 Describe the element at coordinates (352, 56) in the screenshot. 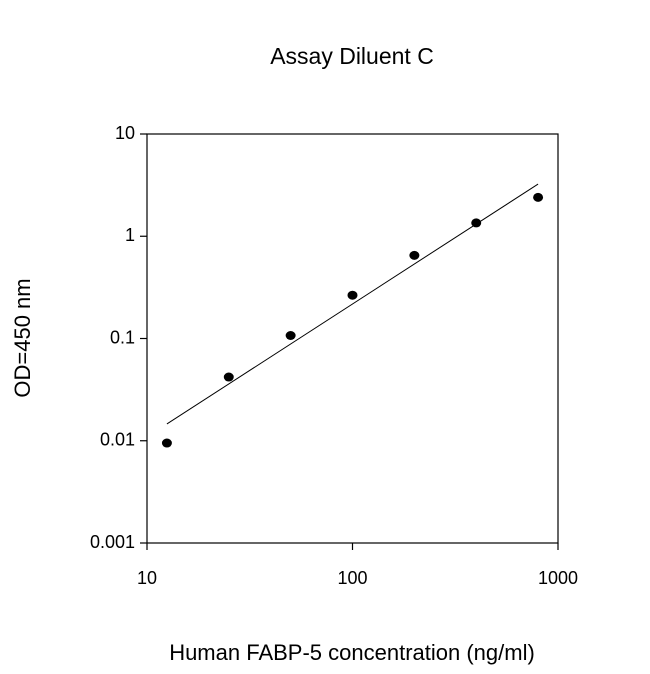

I see `chart-title: Assay Diluent C` at that location.